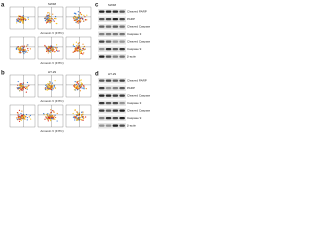  What do you see at coordinates (97, 6) in the screenshot?
I see `panel-label: c` at bounding box center [97, 6].